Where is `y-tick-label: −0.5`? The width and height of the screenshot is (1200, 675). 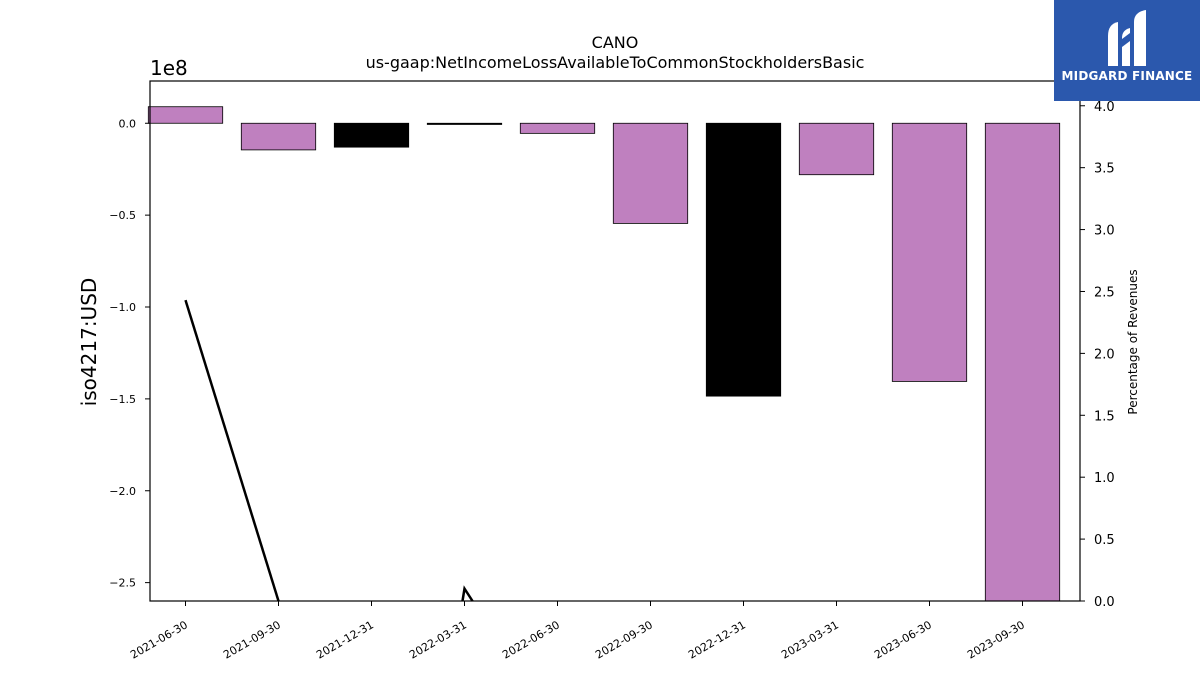
y-tick-label: −0.5 is located at coordinates (122, 215).